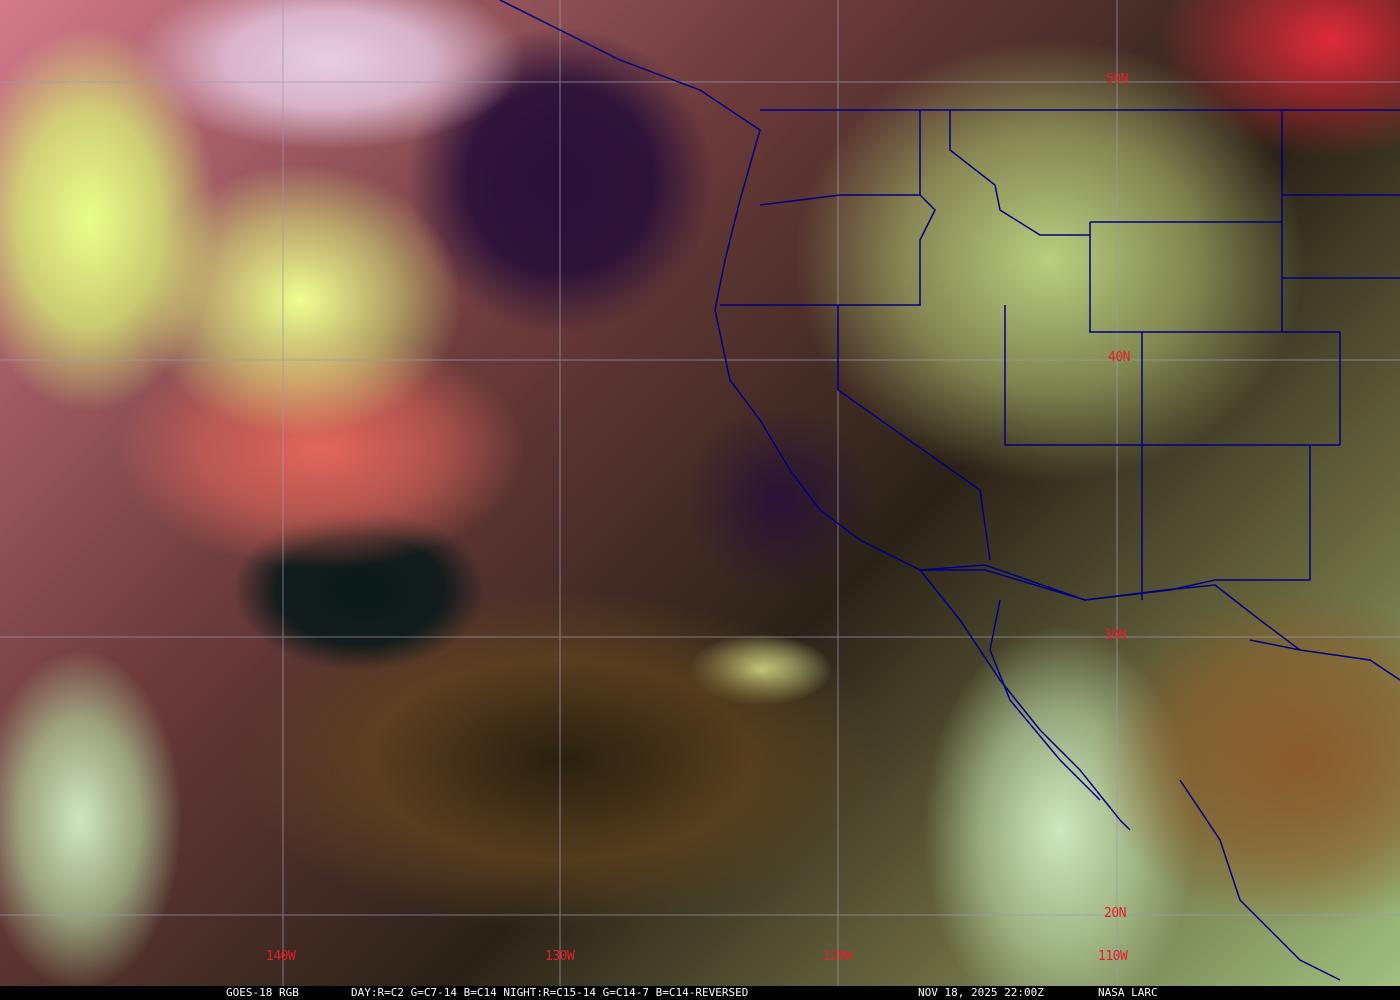  Describe the element at coordinates (281, 956) in the screenshot. I see `label-140w: 140W` at that location.